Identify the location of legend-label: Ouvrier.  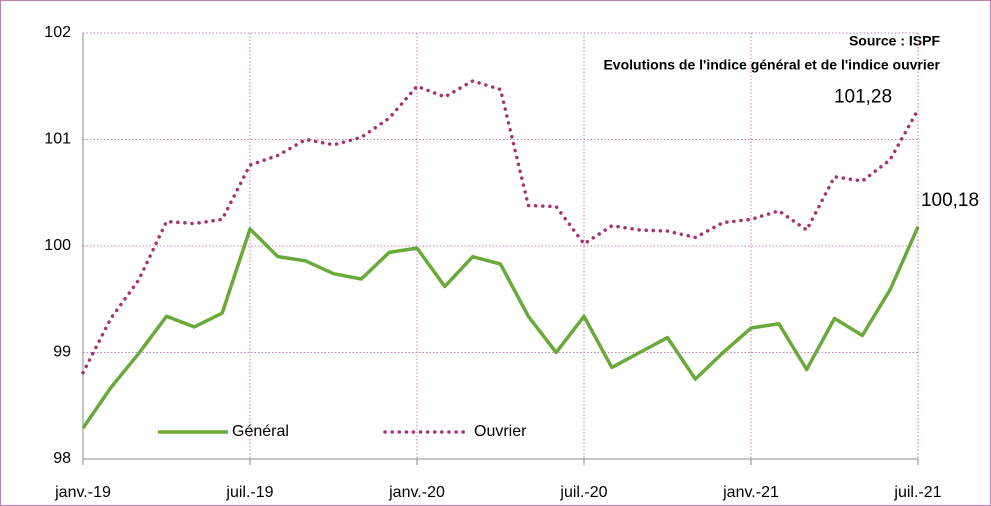
(500, 431).